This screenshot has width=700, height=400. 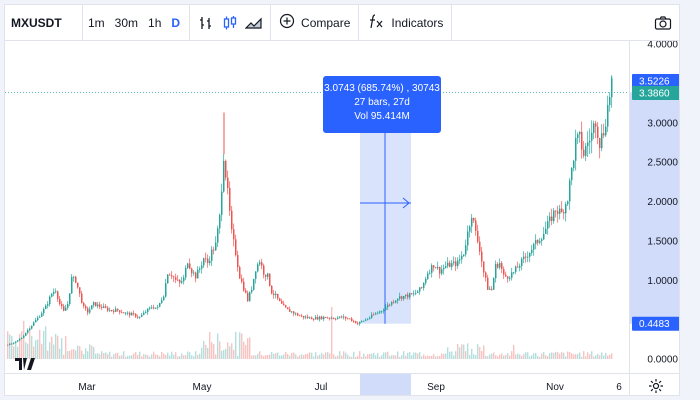 I want to click on camera-icon, so click(x=663, y=23).